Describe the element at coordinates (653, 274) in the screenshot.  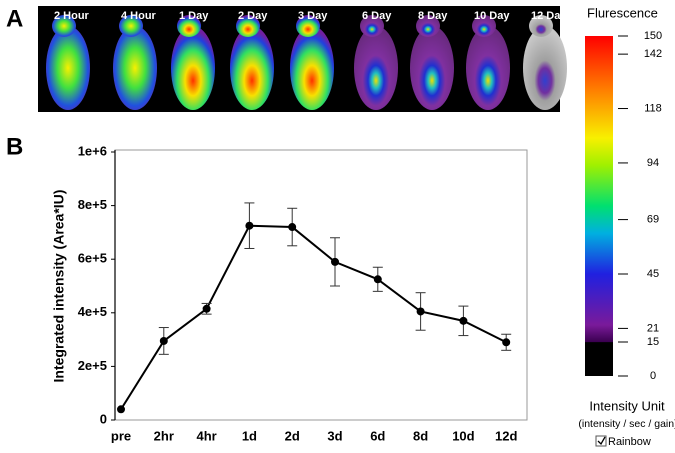
I see `colorbar-tick-label: 45` at that location.